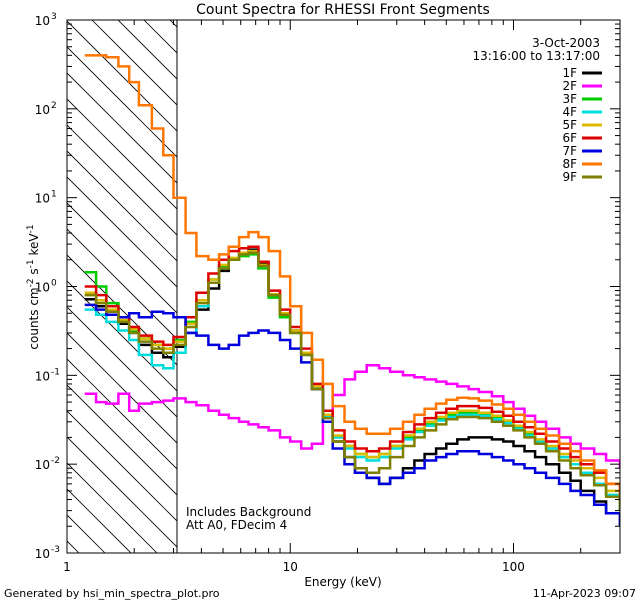 The width and height of the screenshot is (640, 600). What do you see at coordinates (290, 567) in the screenshot?
I see `x-tick-label: 10` at bounding box center [290, 567].